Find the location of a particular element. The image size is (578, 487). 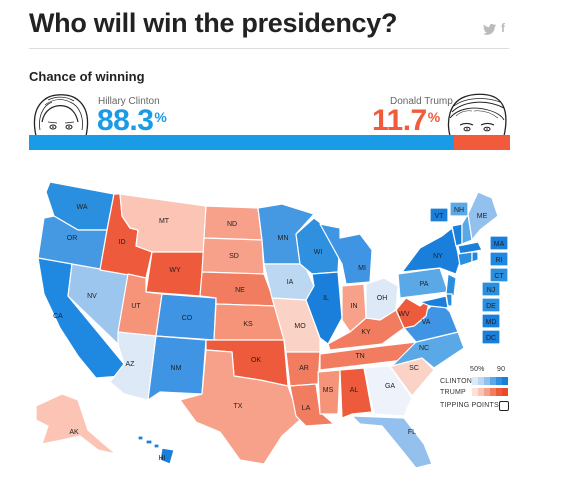

facebook-icon: f is located at coordinates (503, 28).